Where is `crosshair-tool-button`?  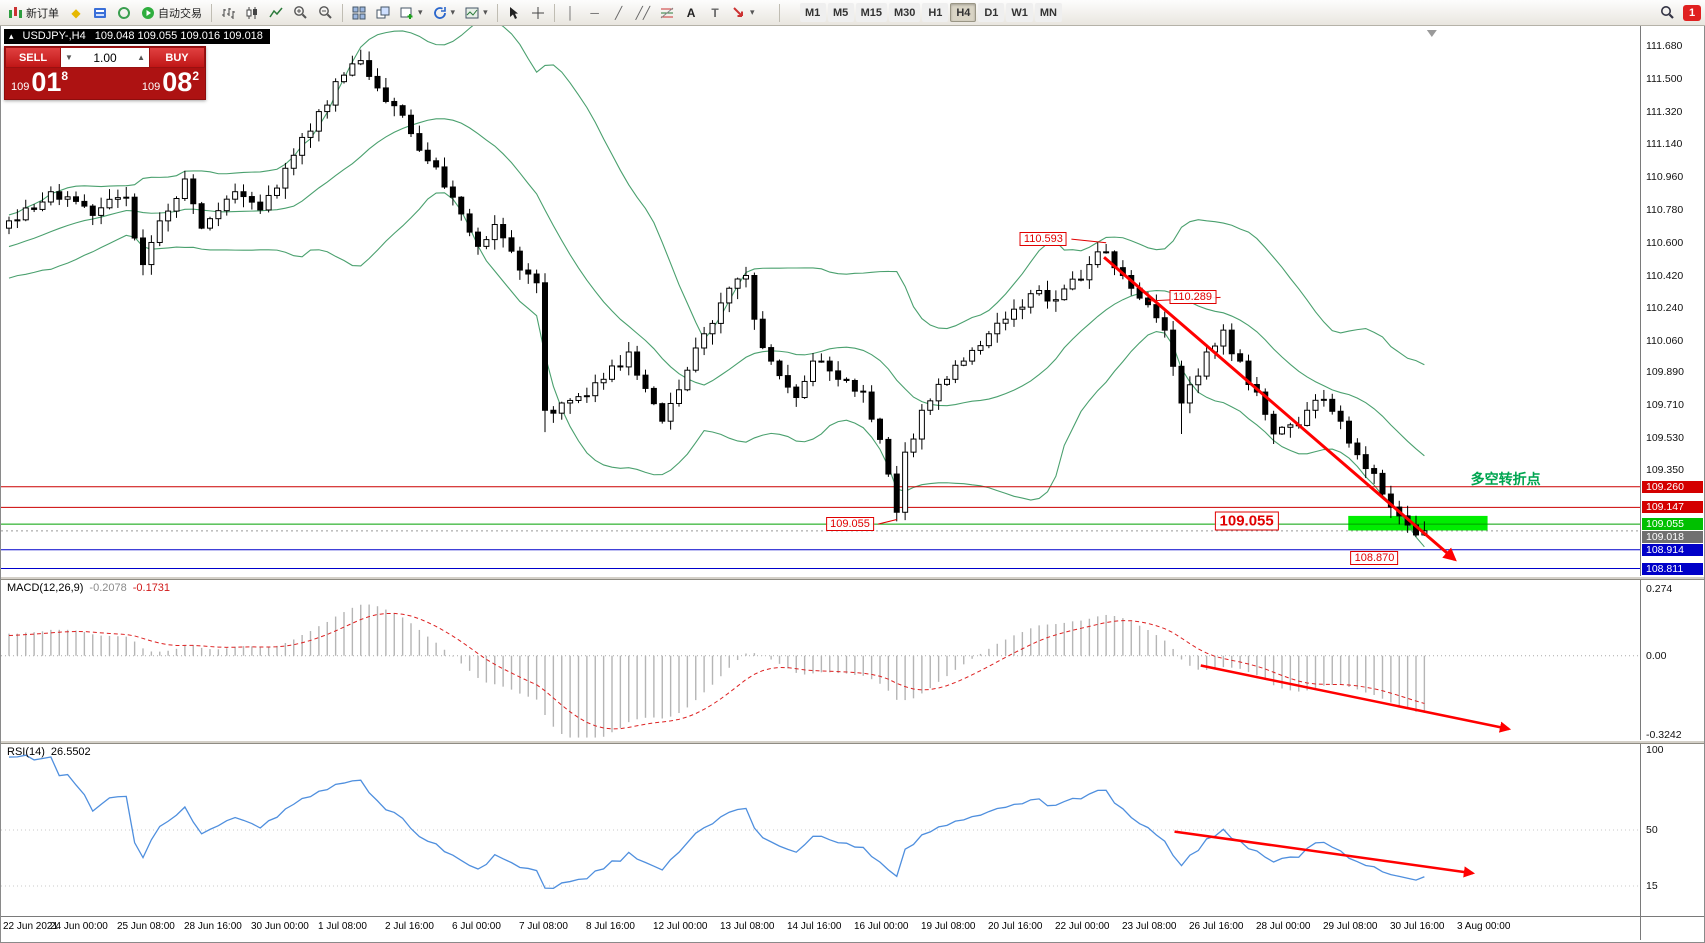 crosshair-tool-button is located at coordinates (538, 13).